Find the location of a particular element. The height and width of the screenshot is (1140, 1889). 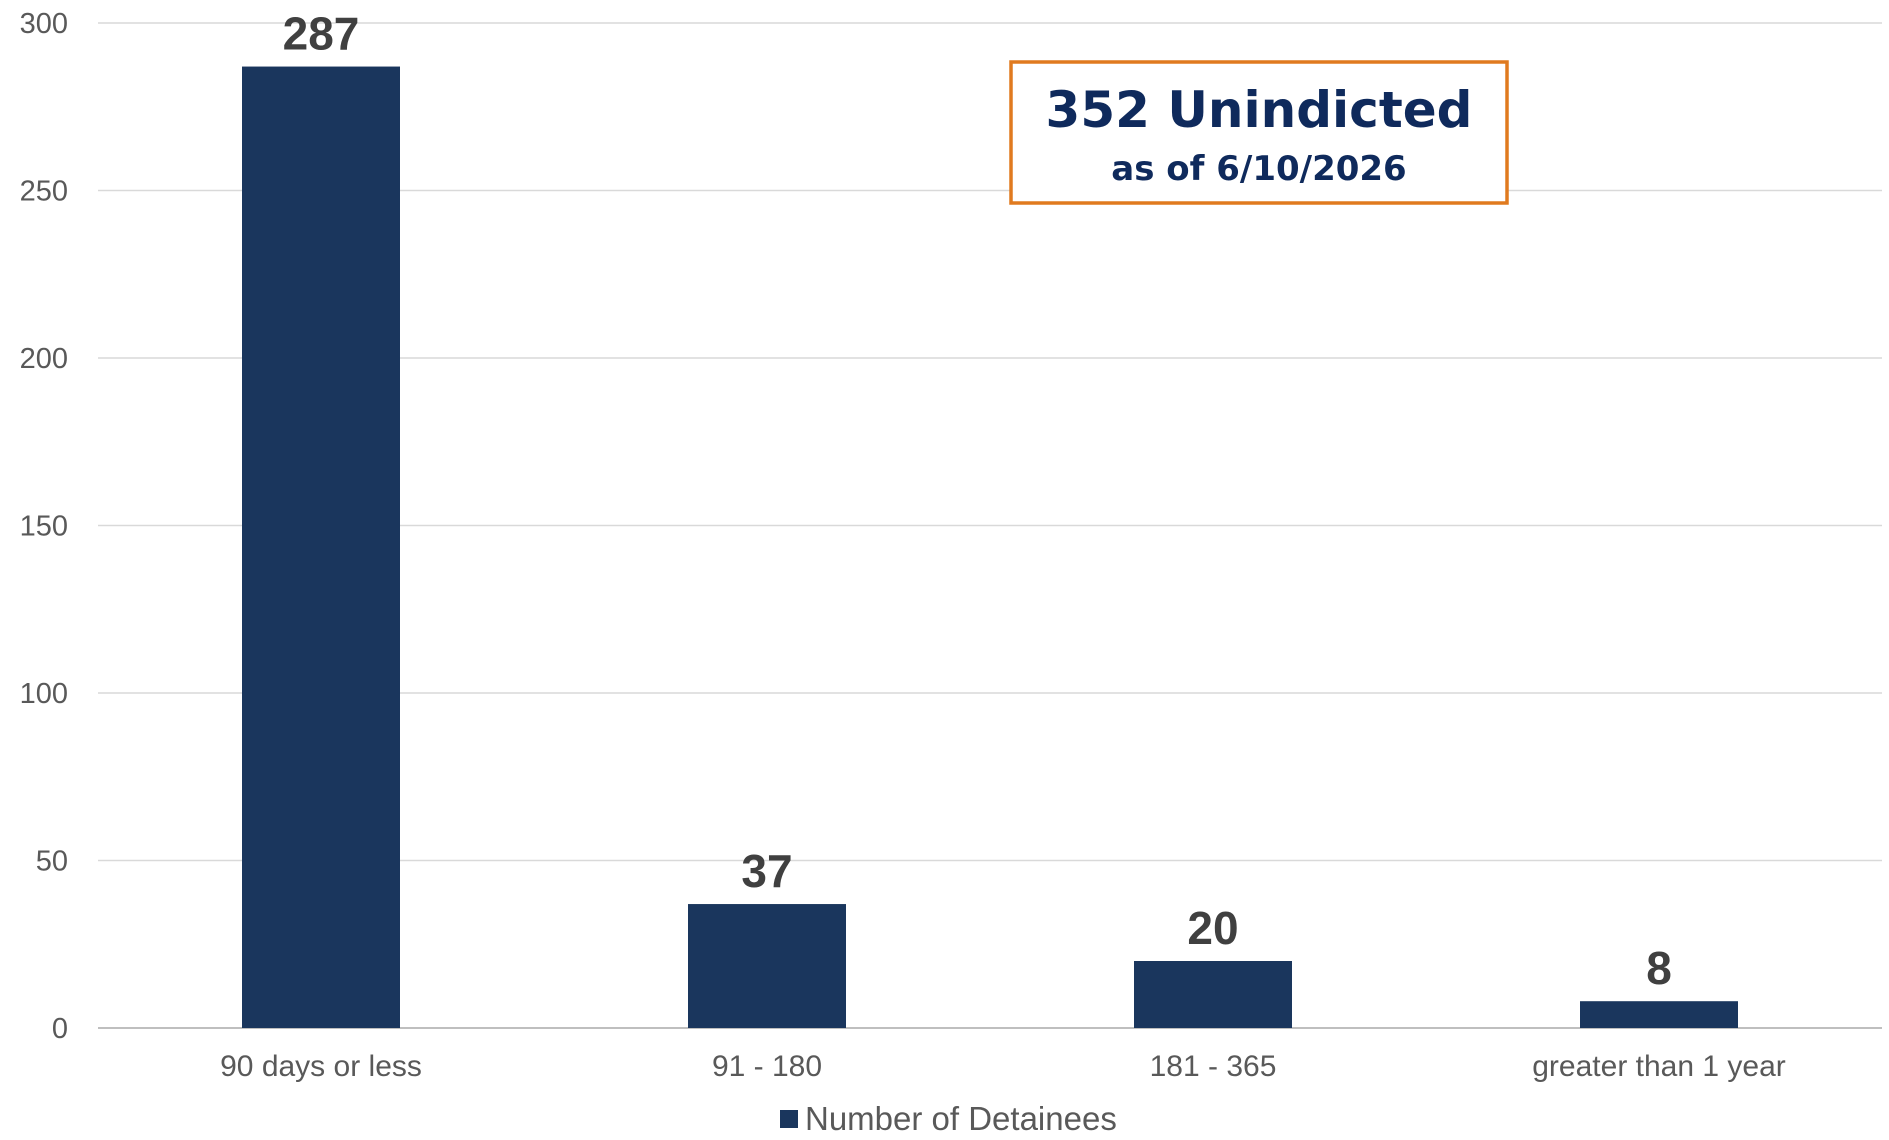

callout-box is located at coordinates (1259, 132).